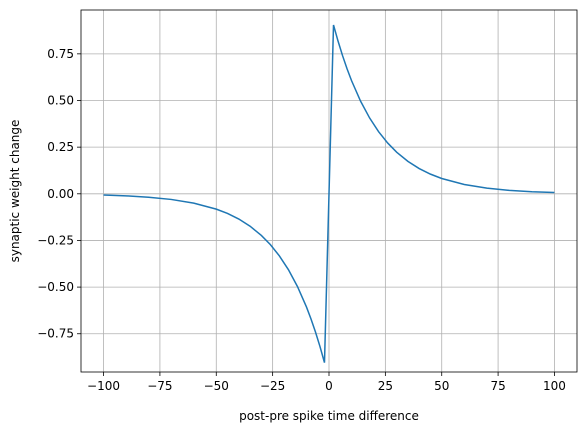 This screenshot has height=432, width=587. I want to click on x-tick-label: 25, so click(385, 386).